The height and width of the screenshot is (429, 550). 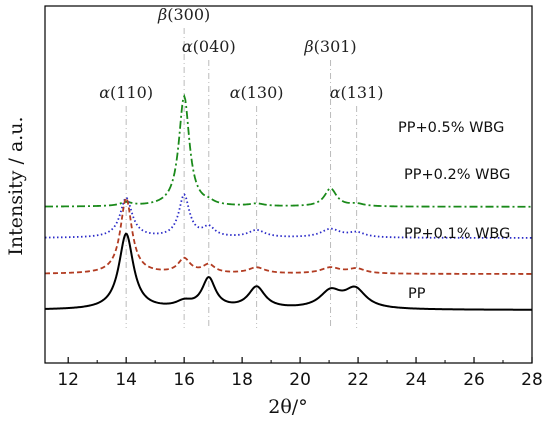 I want to click on x-tick-label: 20, so click(x=300, y=380).